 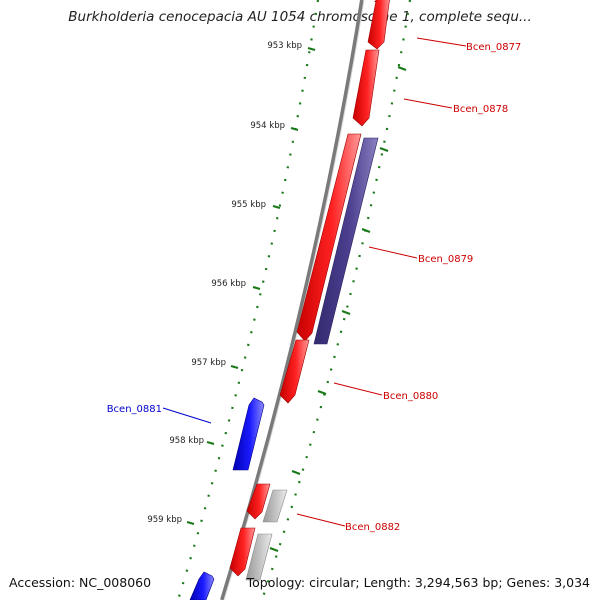 I want to click on label-bcen-0878: Bcen_0878, so click(x=480, y=109).